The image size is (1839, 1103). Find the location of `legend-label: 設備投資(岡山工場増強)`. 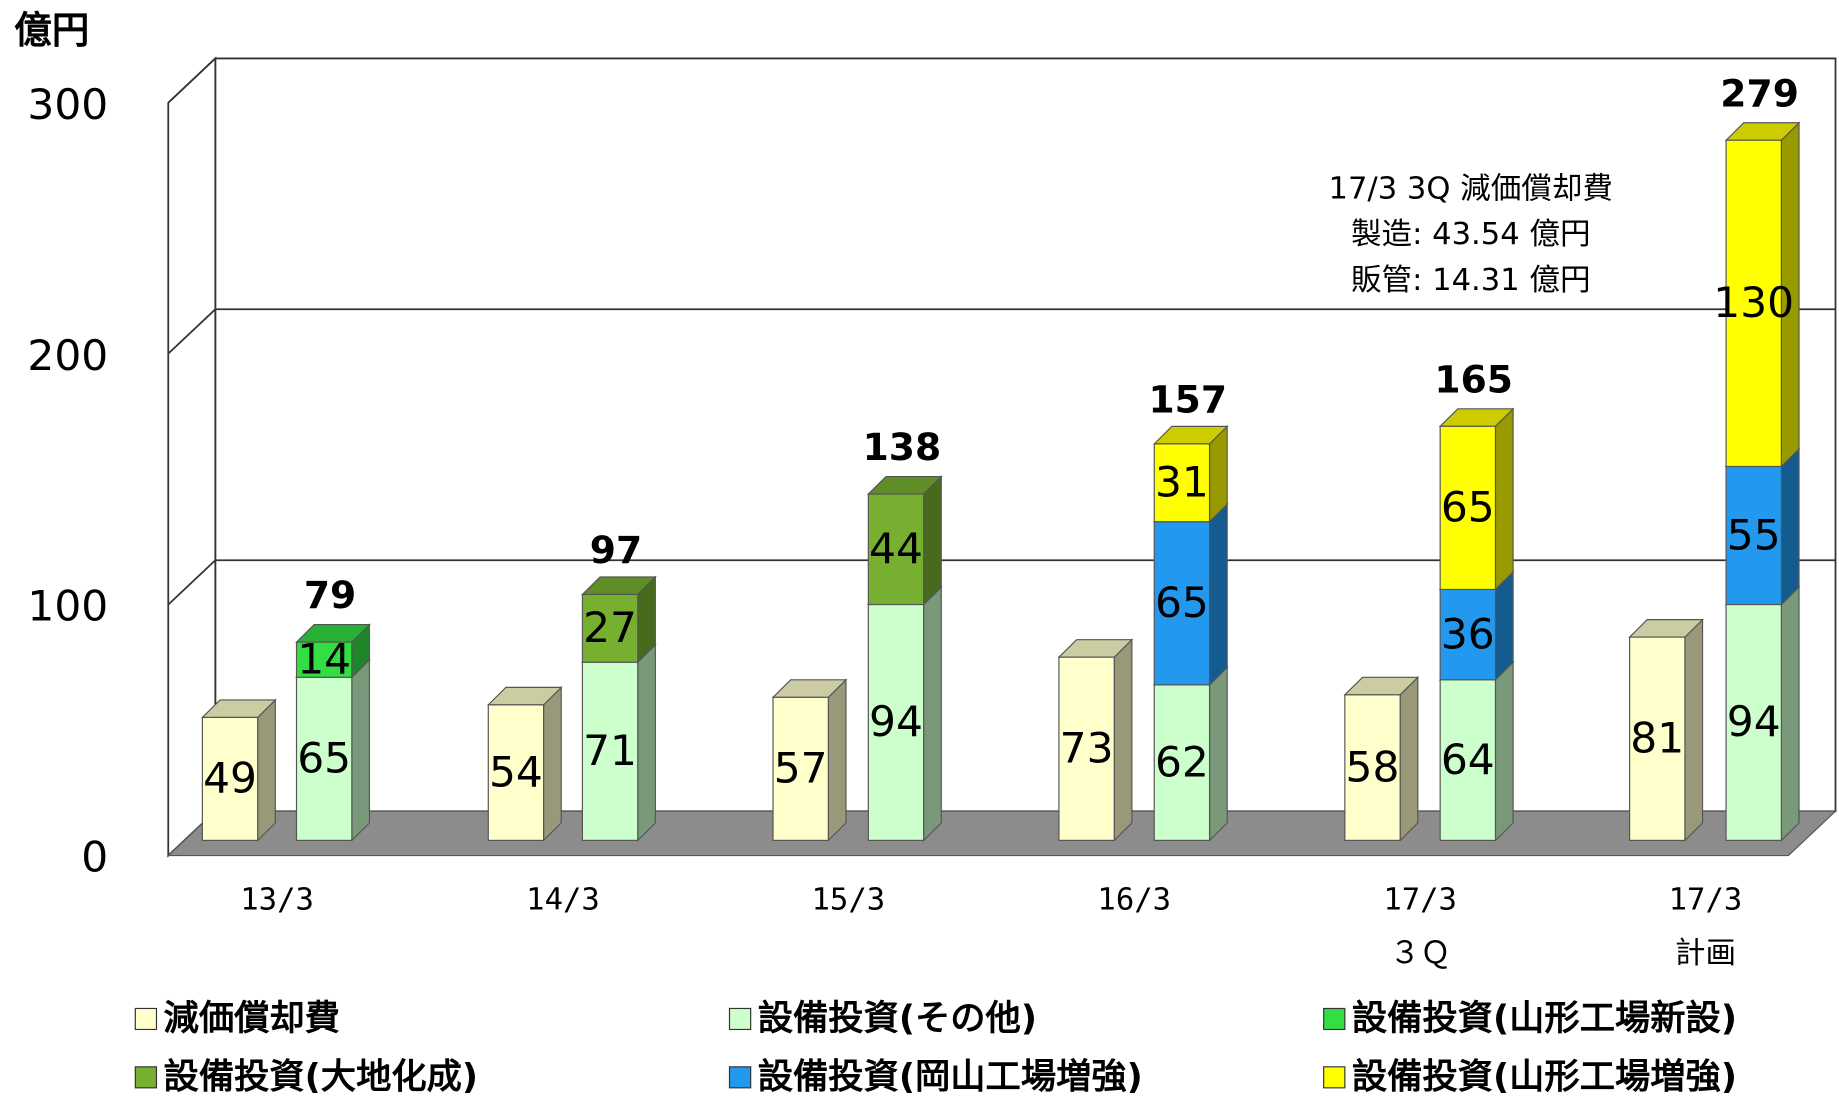

legend-label: 設備投資(岡山工場増強) is located at coordinates (950, 1077).